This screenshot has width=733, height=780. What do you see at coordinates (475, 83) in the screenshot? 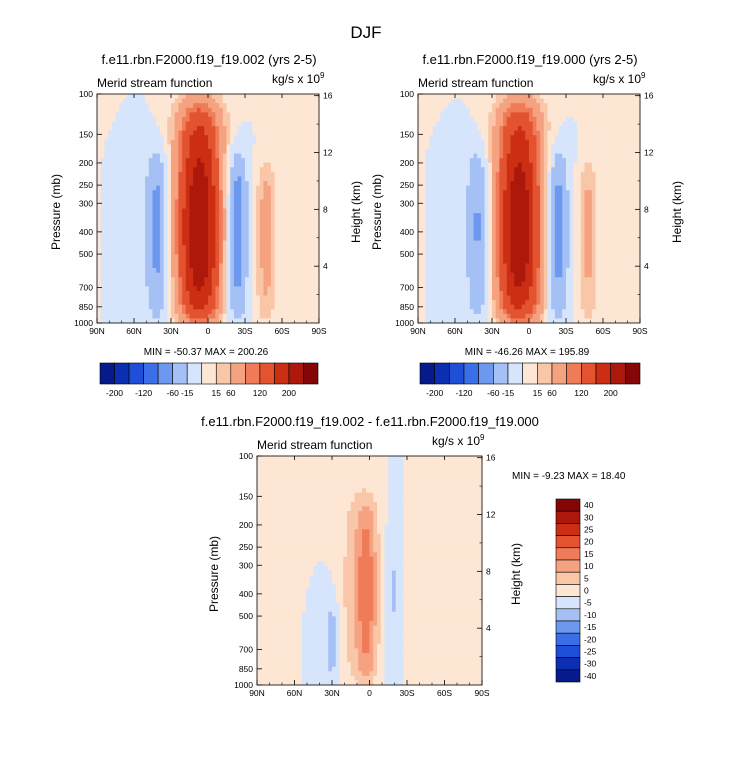
I see `panel-b-left-label: Merid stream function` at bounding box center [475, 83].